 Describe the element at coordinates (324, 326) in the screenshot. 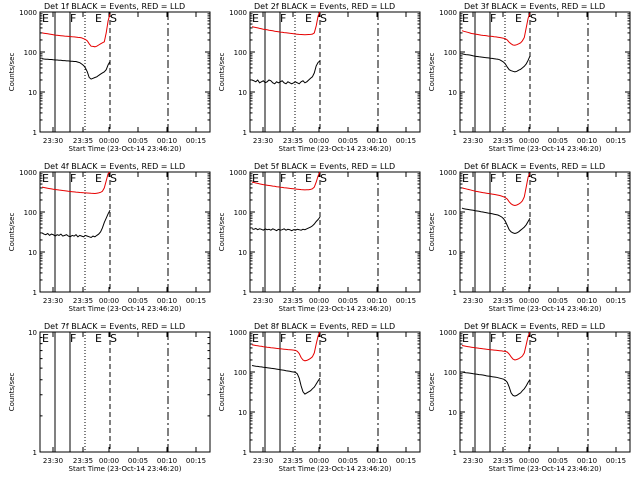

I see `chart-title: Det 8f BLACK = Events, RED = LLD` at that location.